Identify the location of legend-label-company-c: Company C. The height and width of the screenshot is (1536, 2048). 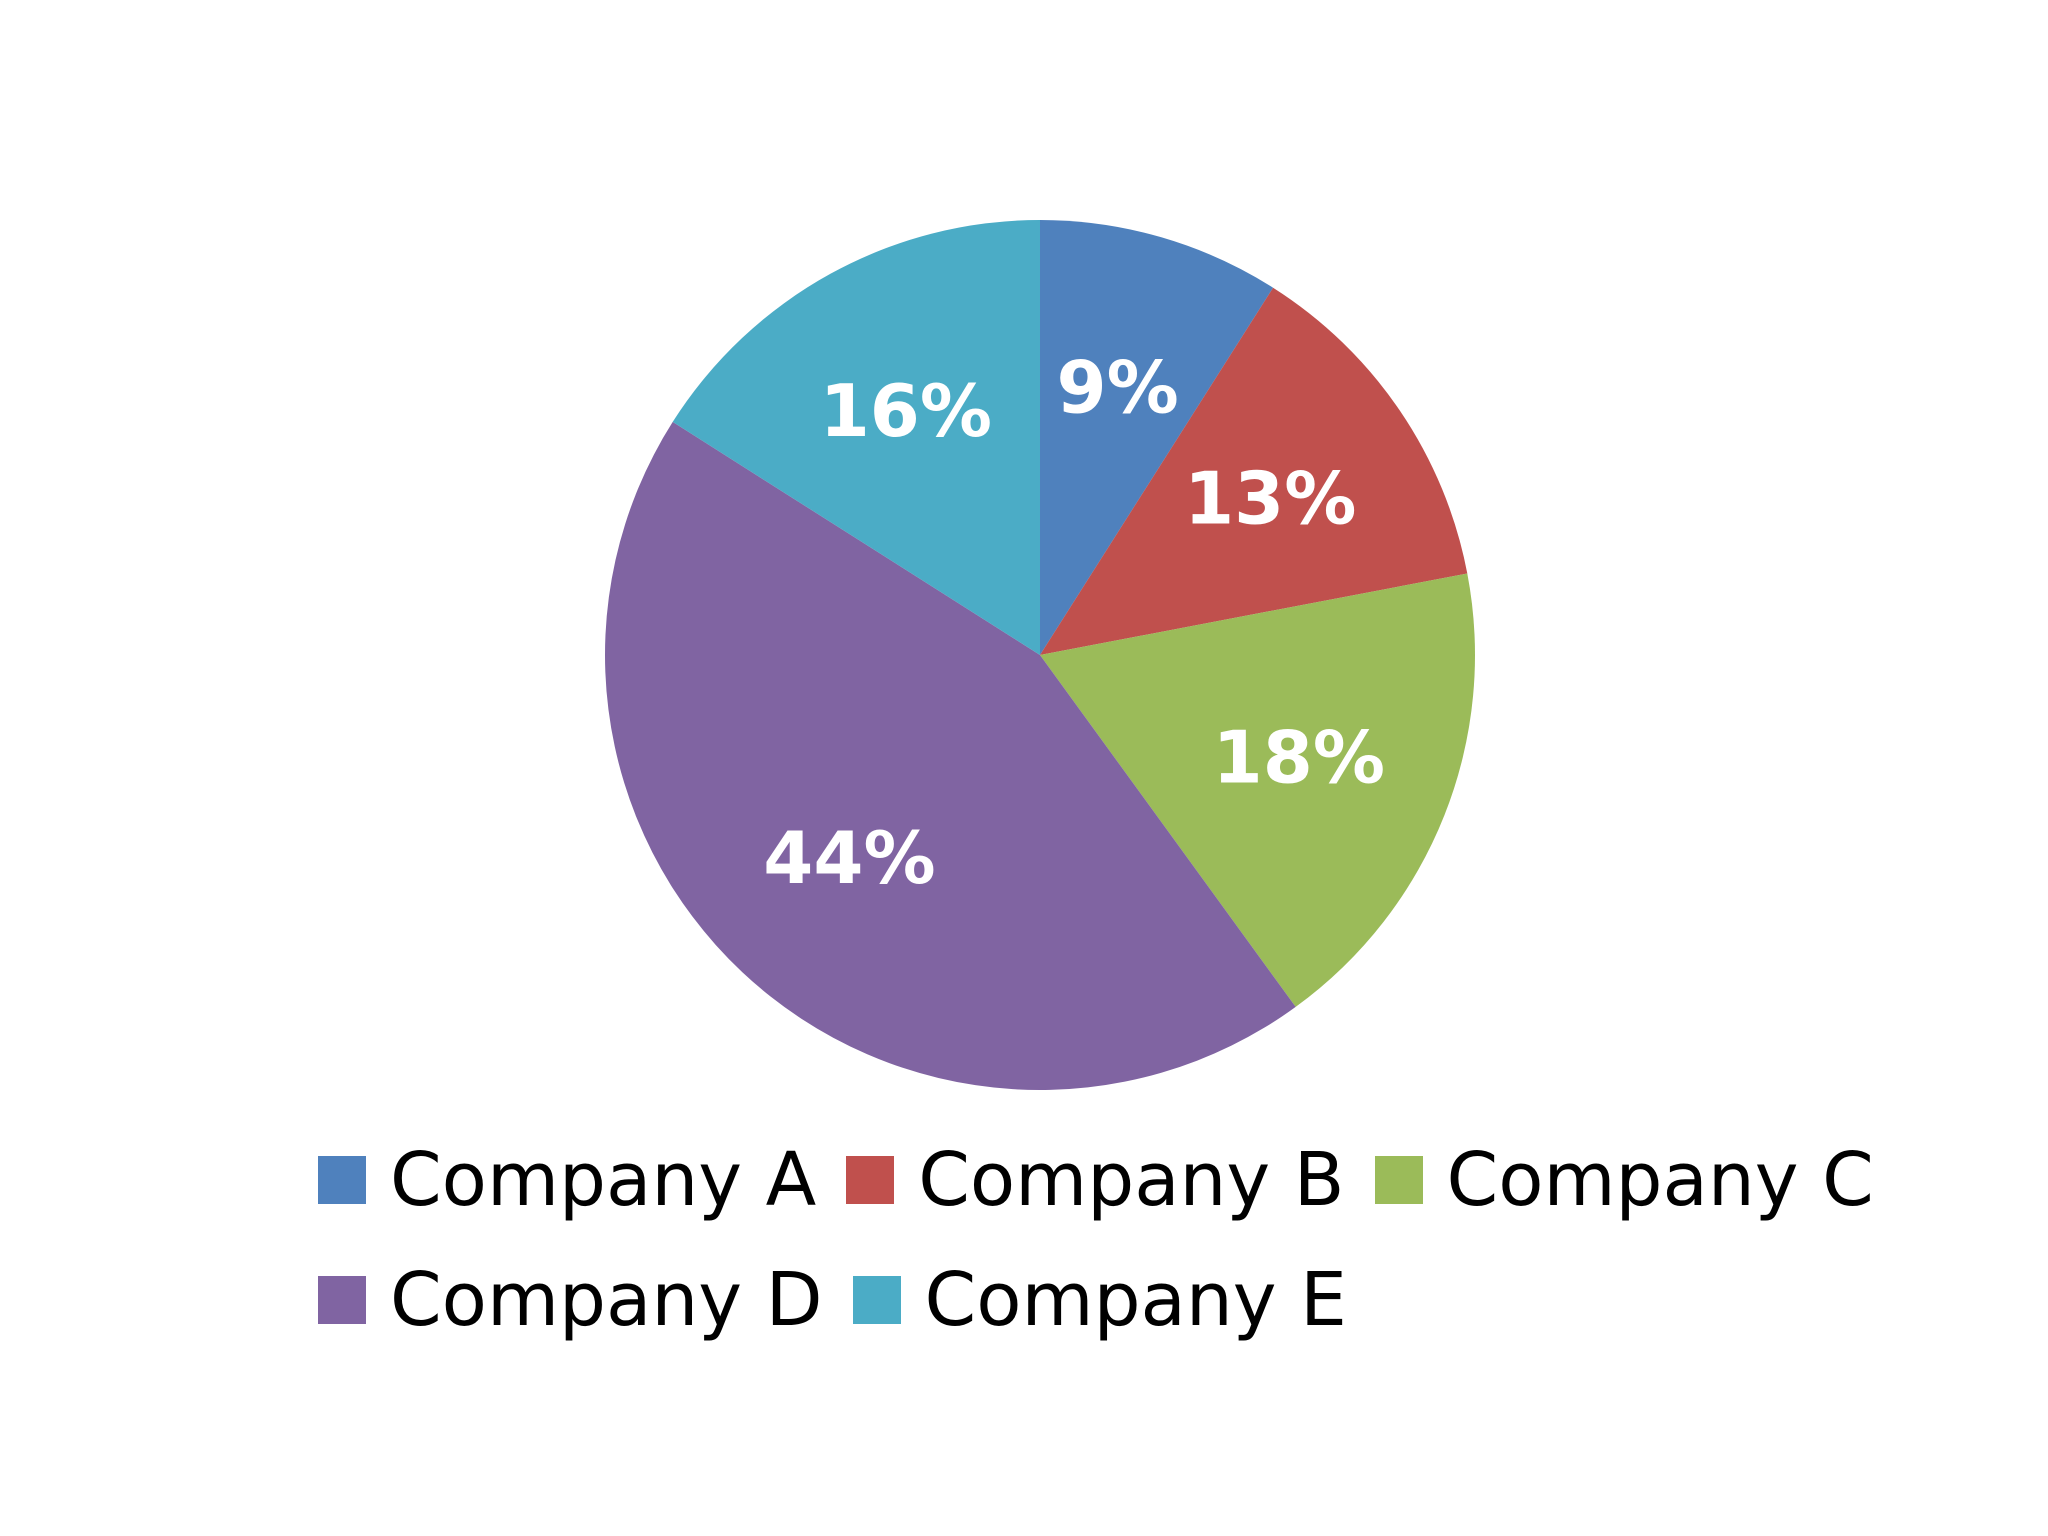
(1660, 1180).